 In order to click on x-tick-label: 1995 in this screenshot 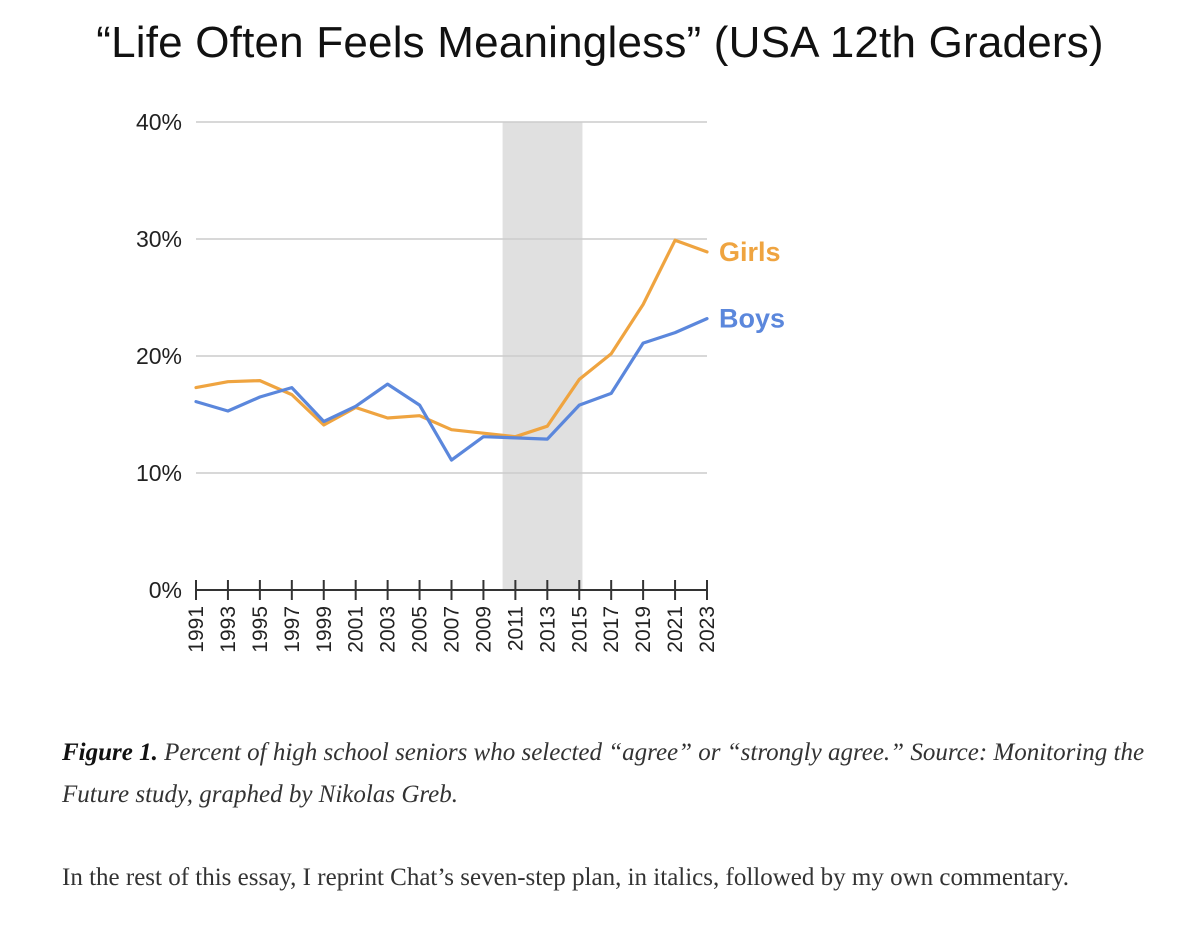, I will do `click(260, 629)`.